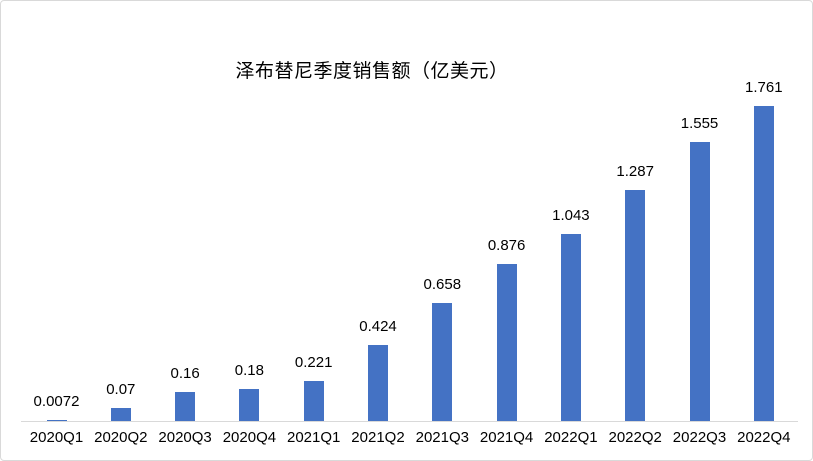 The image size is (813, 461). What do you see at coordinates (764, 437) in the screenshot?
I see `x-axis-label: 2022Q4` at bounding box center [764, 437].